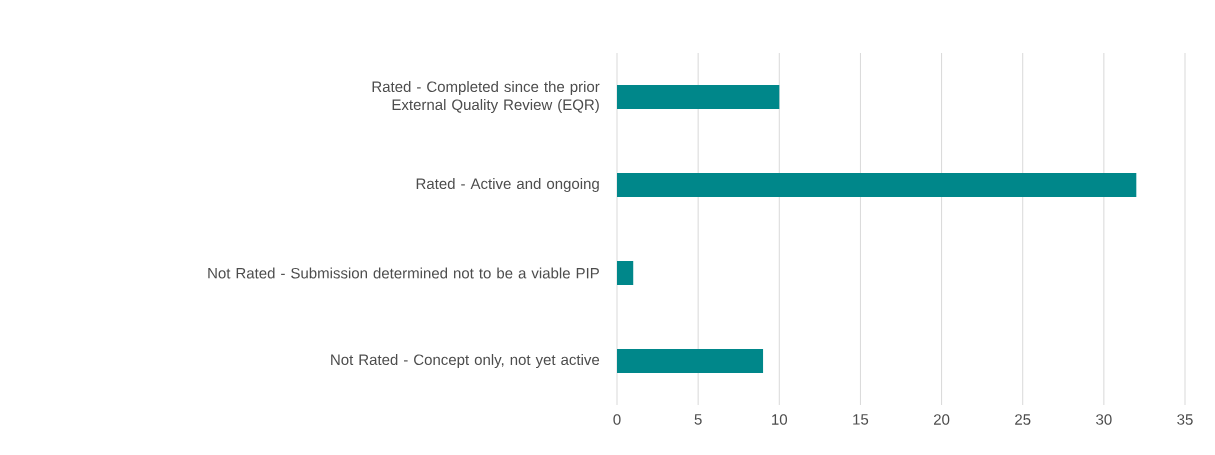 The image size is (1215, 455). What do you see at coordinates (465, 361) in the screenshot?
I see `y-tick-label: Not Rated - Concept only, not yet active` at bounding box center [465, 361].